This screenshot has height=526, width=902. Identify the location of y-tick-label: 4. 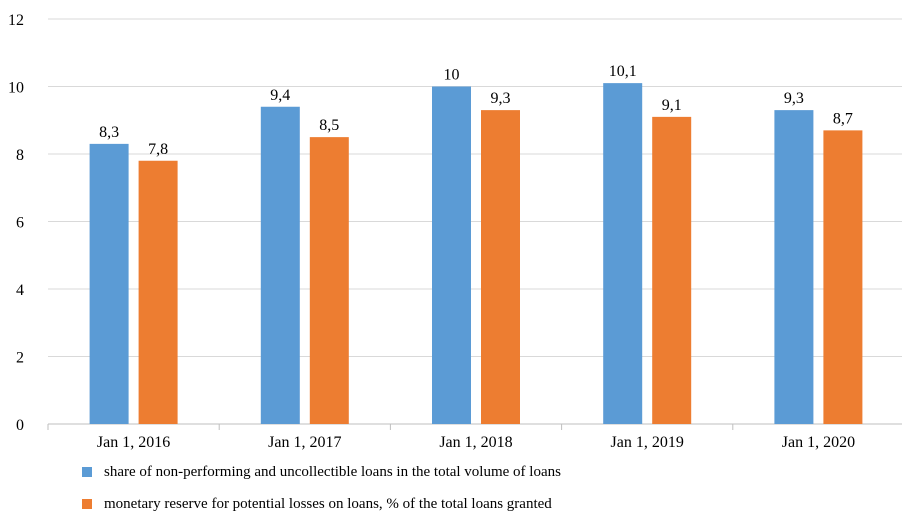
(20, 290).